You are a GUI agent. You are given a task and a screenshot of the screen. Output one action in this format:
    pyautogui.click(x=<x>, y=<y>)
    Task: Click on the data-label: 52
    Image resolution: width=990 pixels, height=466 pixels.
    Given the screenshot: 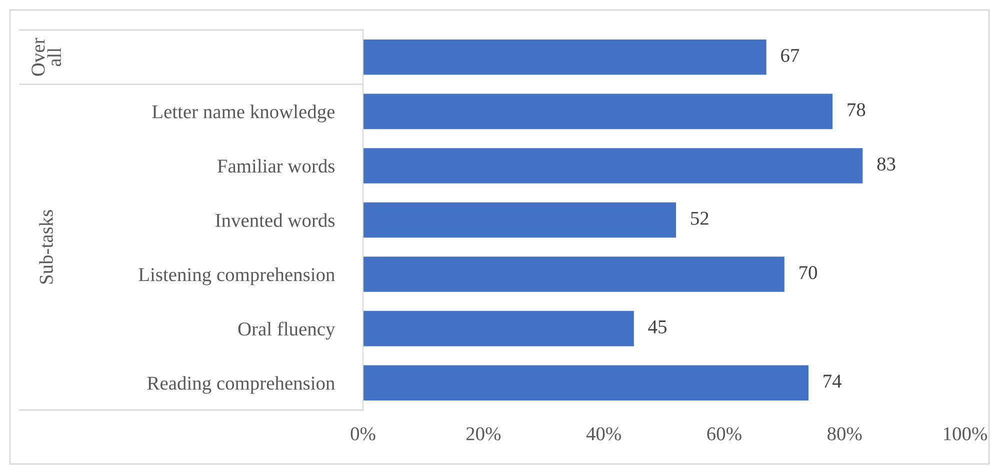 What is the action you would take?
    pyautogui.click(x=699, y=218)
    